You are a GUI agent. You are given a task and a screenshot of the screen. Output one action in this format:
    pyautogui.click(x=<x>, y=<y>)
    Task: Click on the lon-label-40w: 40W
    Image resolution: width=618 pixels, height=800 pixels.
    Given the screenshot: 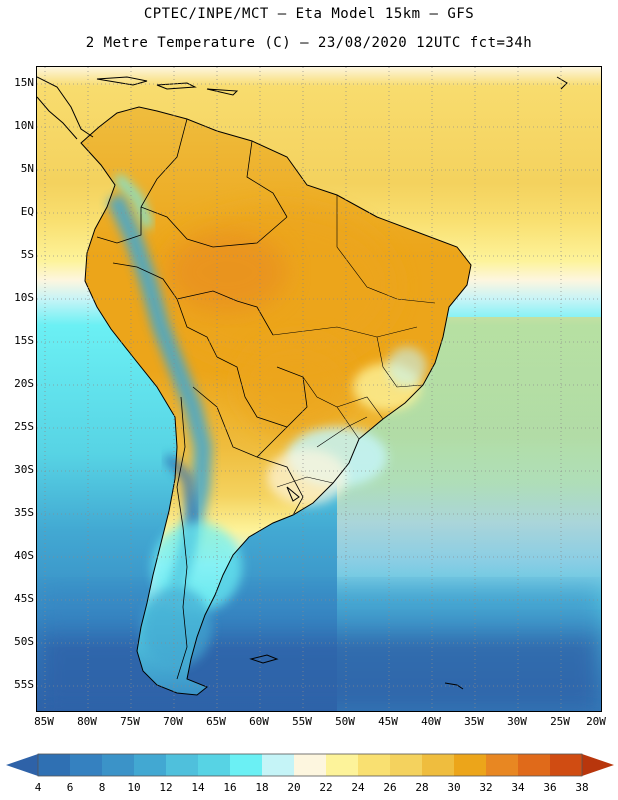 What is the action you would take?
    pyautogui.click(x=431, y=721)
    